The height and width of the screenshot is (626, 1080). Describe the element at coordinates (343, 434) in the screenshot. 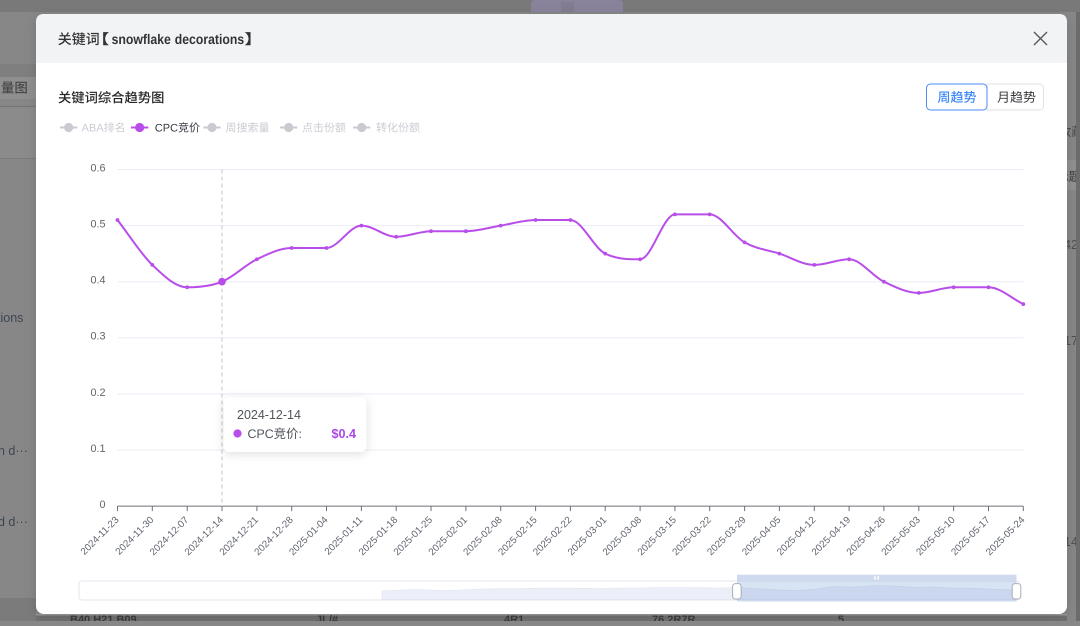

I see `svg-text: $0.4` at that location.